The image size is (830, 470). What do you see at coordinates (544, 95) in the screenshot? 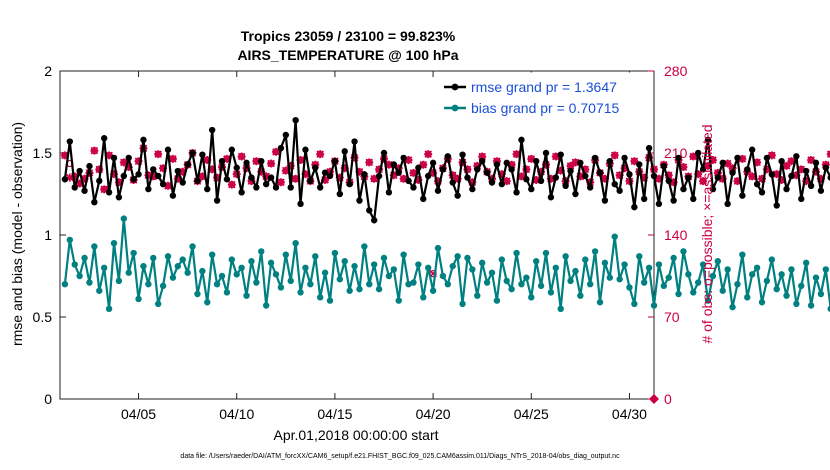
I see `legend-box` at bounding box center [544, 95].